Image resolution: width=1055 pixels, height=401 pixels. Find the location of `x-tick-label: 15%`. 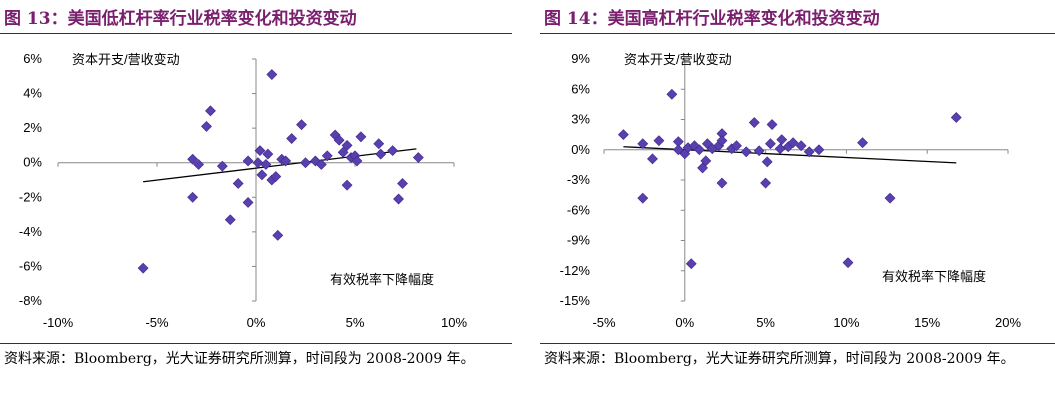

x-tick-label: 15% is located at coordinates (927, 322).